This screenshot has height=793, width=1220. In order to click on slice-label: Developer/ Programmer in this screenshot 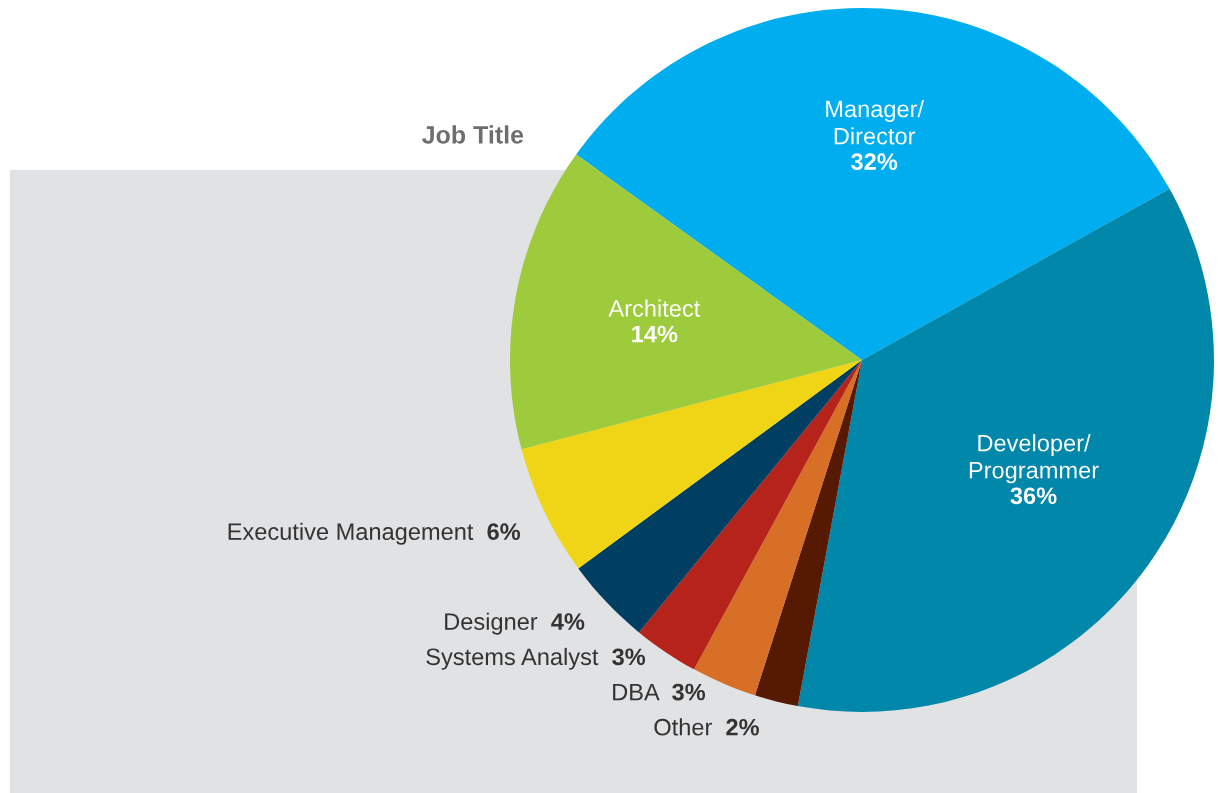, I will do `click(1034, 459)`.